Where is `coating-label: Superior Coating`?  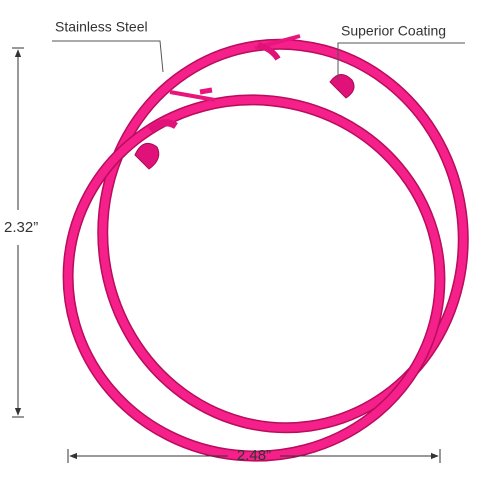
coating-label: Superior Coating is located at coordinates (393, 31).